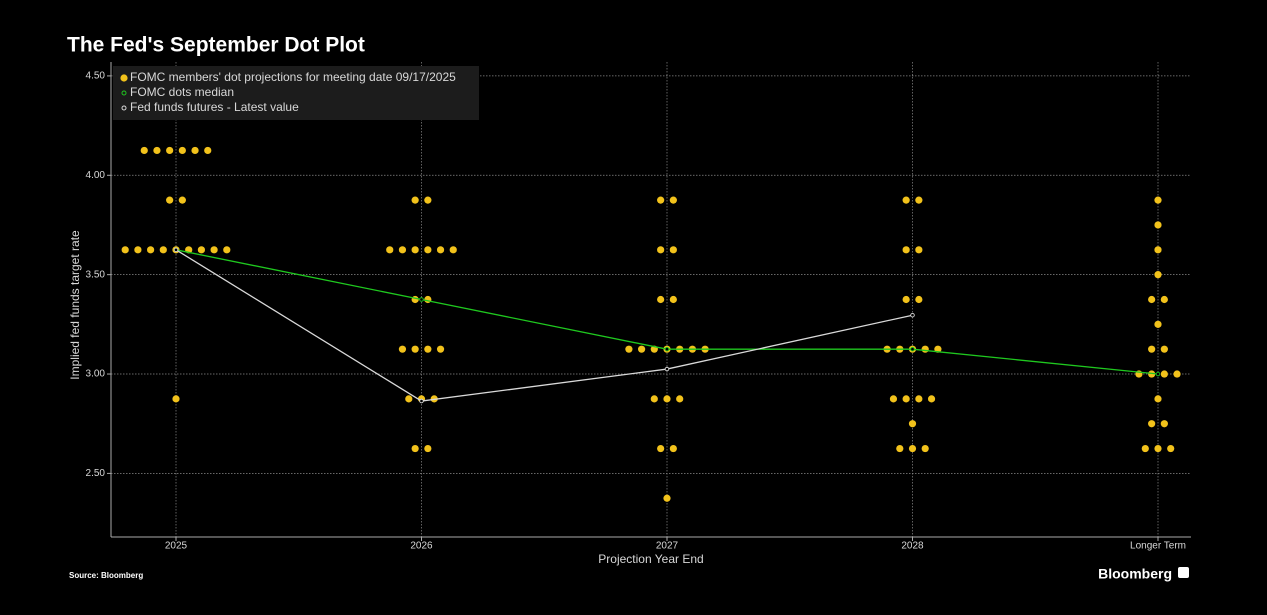  Describe the element at coordinates (106, 575) in the screenshot. I see `source: Source: Bloomberg` at that location.